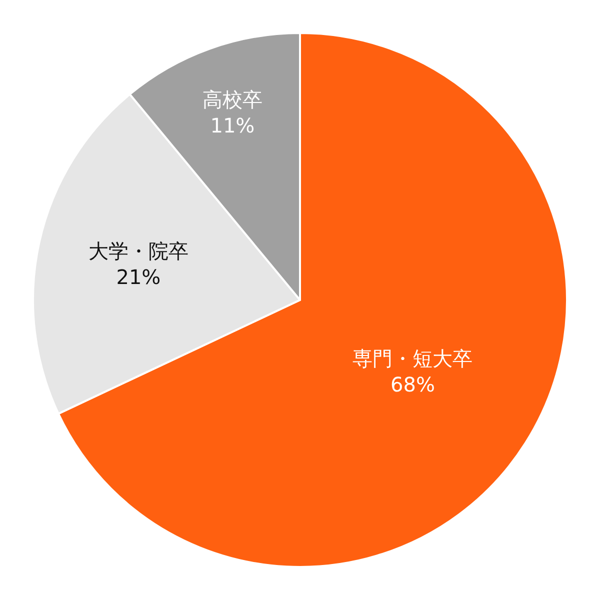  I want to click on data-label: 21%, so click(138, 276).